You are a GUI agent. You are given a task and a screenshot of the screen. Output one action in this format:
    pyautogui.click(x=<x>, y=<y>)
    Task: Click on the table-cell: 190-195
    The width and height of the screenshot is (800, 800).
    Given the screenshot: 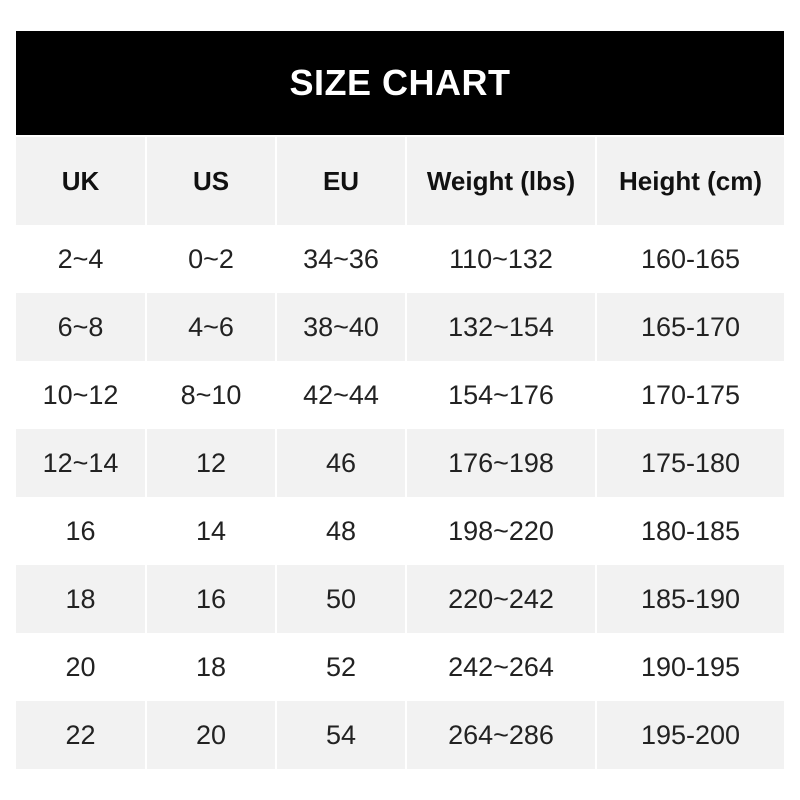 What is the action you would take?
    pyautogui.click(x=690, y=666)
    